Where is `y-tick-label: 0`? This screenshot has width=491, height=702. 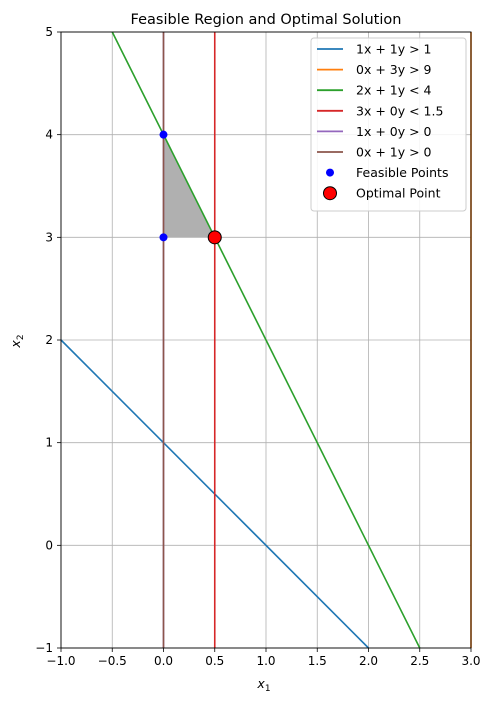 y-tick-label: 0 is located at coordinates (49, 545).